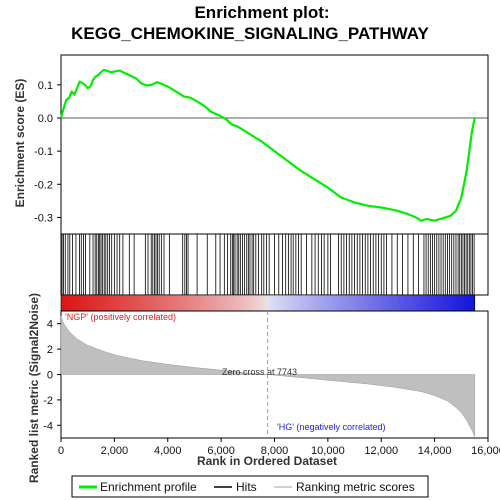 The height and width of the screenshot is (500, 500). Describe the element at coordinates (43, 152) in the screenshot. I see `es-y-tick-label: -0.1` at that location.